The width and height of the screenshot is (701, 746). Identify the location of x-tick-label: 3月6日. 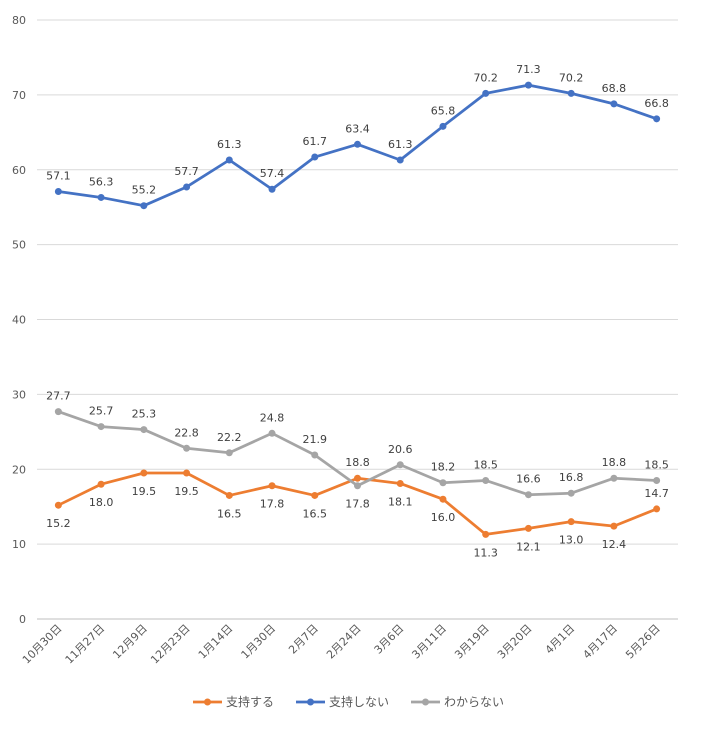
(389, 639).